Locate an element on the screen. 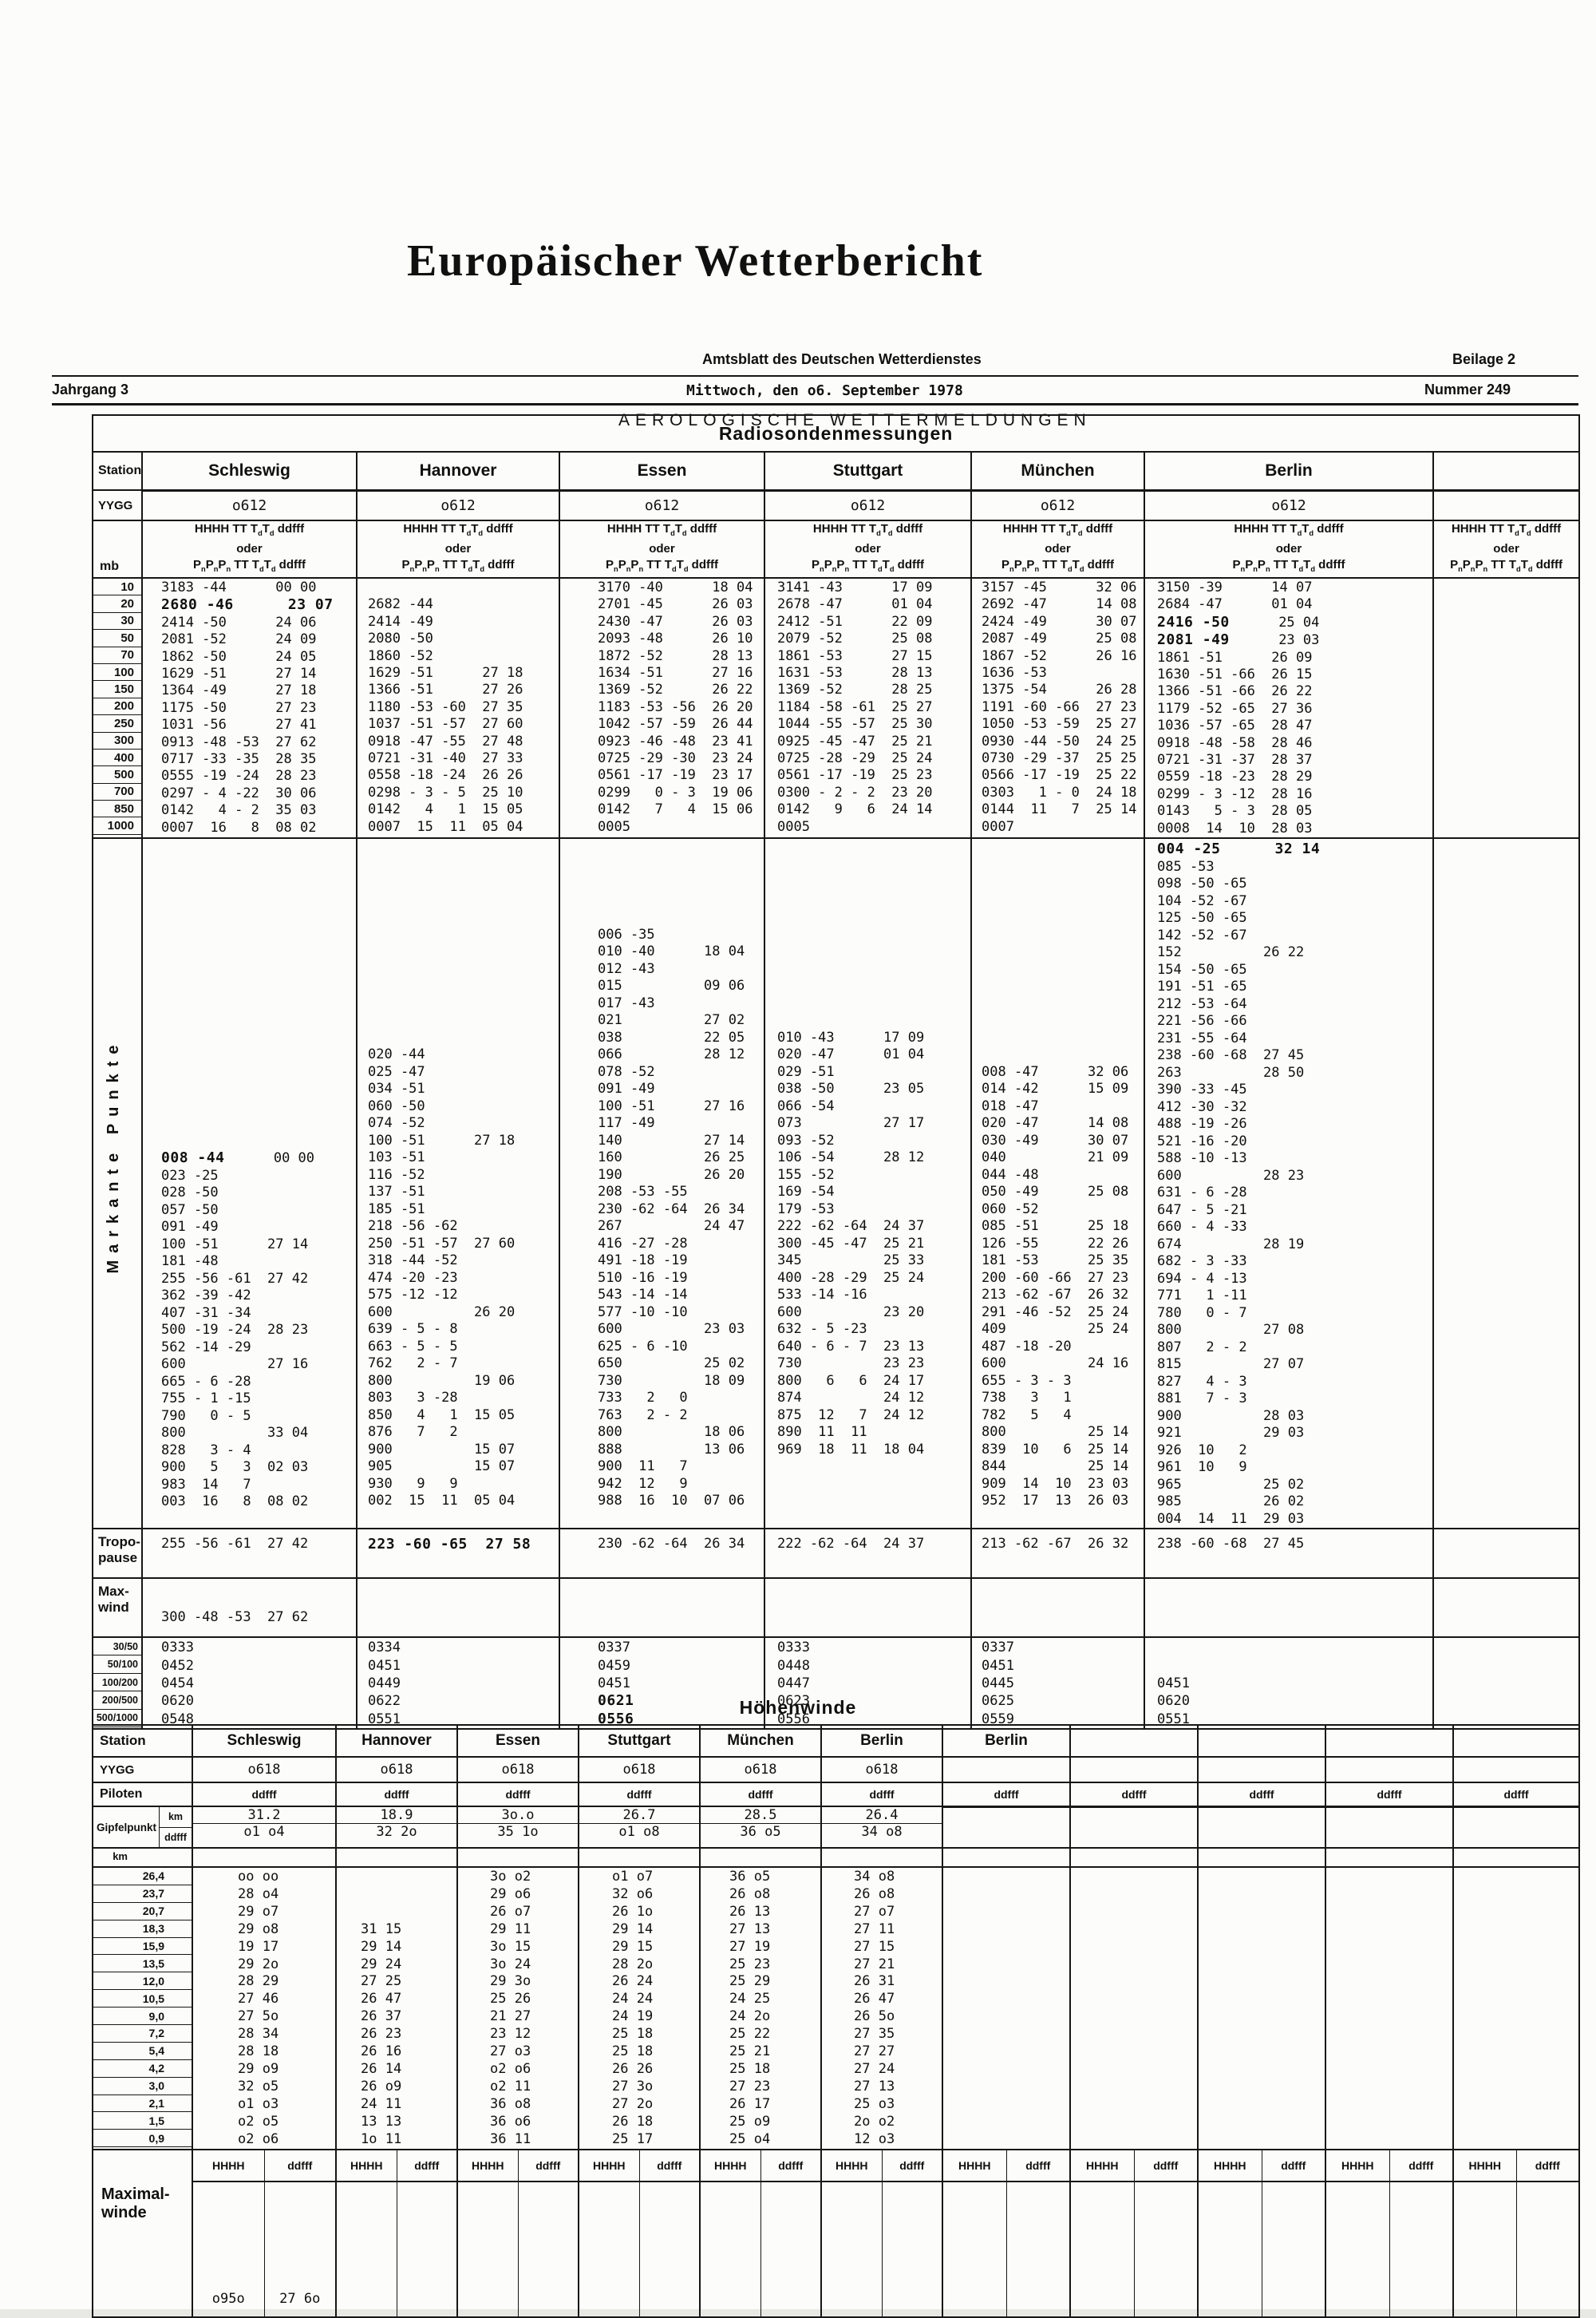 Image resolution: width=1596 pixels, height=2318 pixels. hw-km-level: 1,5 is located at coordinates (142, 2121).